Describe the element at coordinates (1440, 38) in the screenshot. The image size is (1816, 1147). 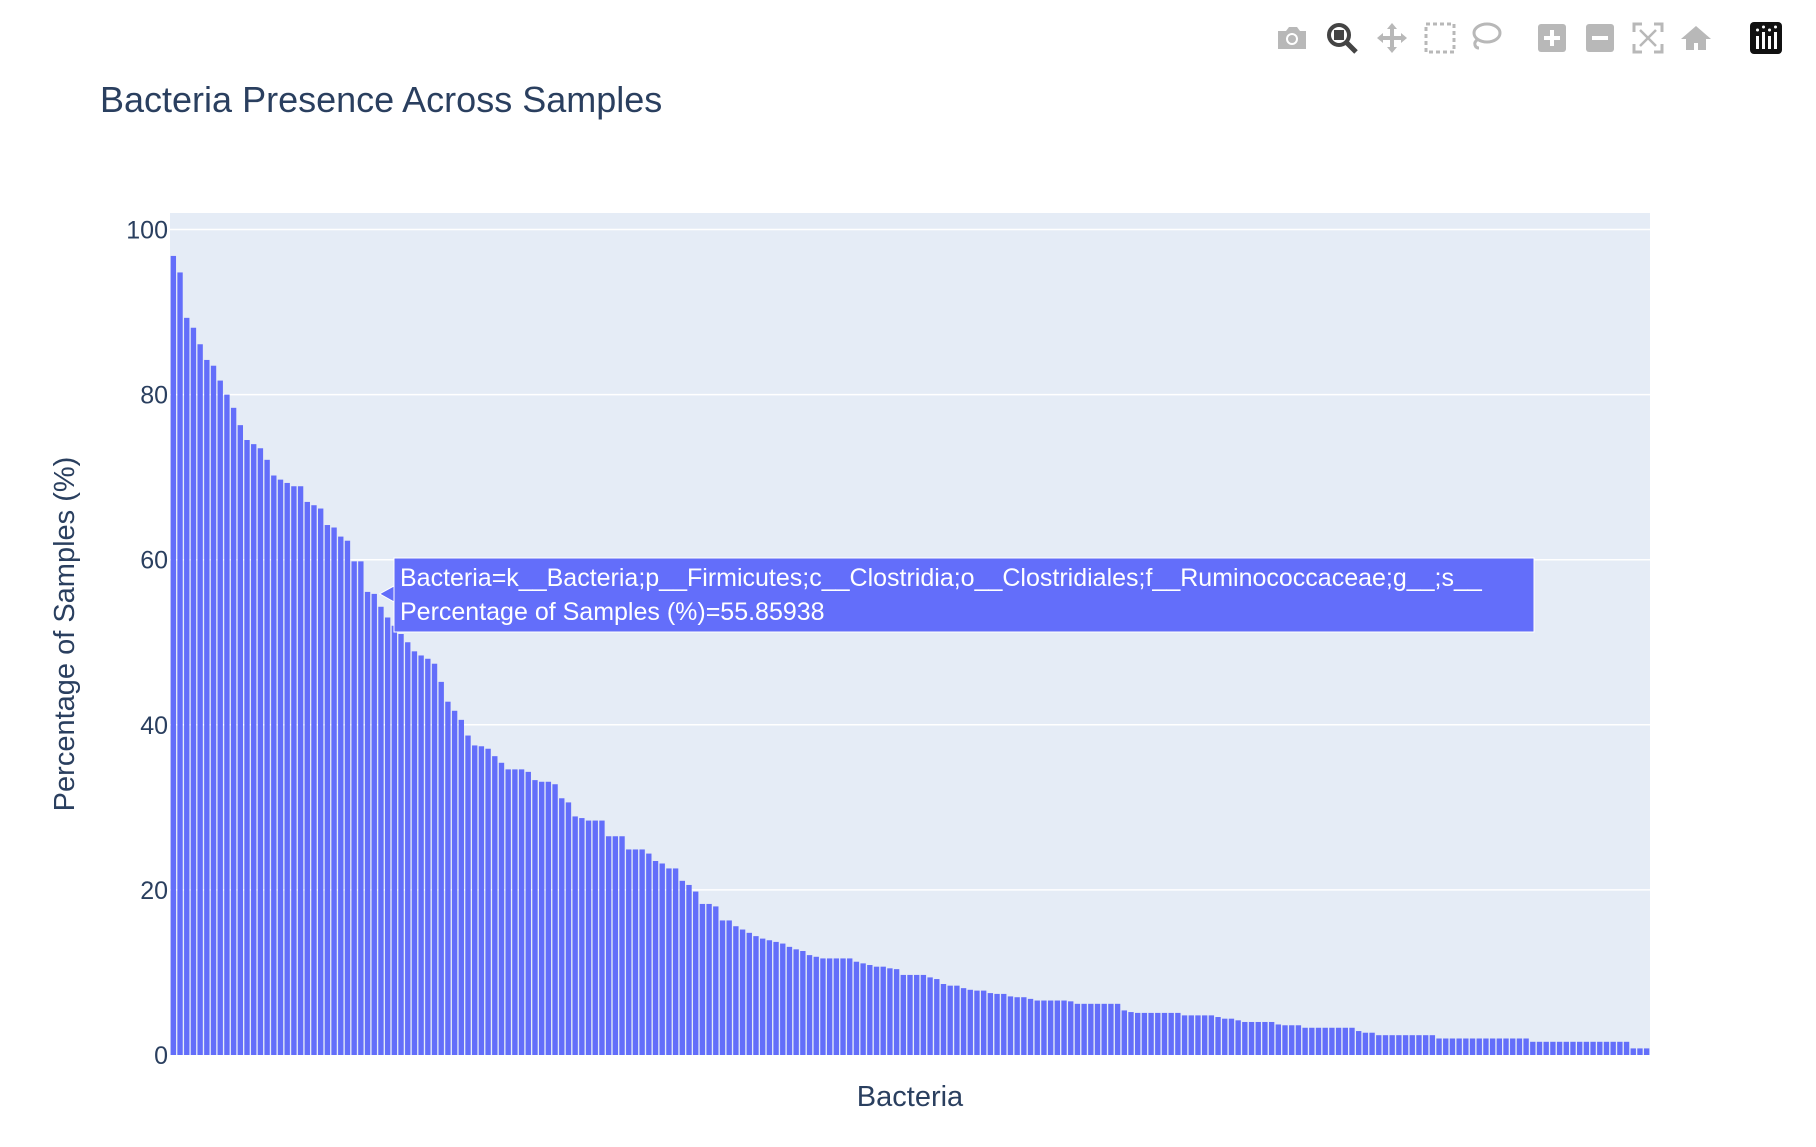
I see `box-select-icon` at that location.